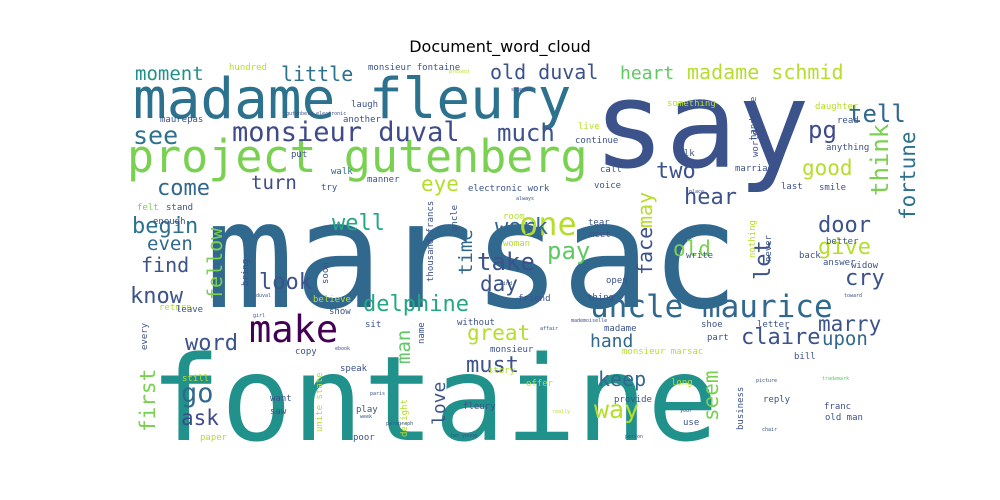  Describe the element at coordinates (358, 223) in the screenshot. I see `word-well: well` at that location.